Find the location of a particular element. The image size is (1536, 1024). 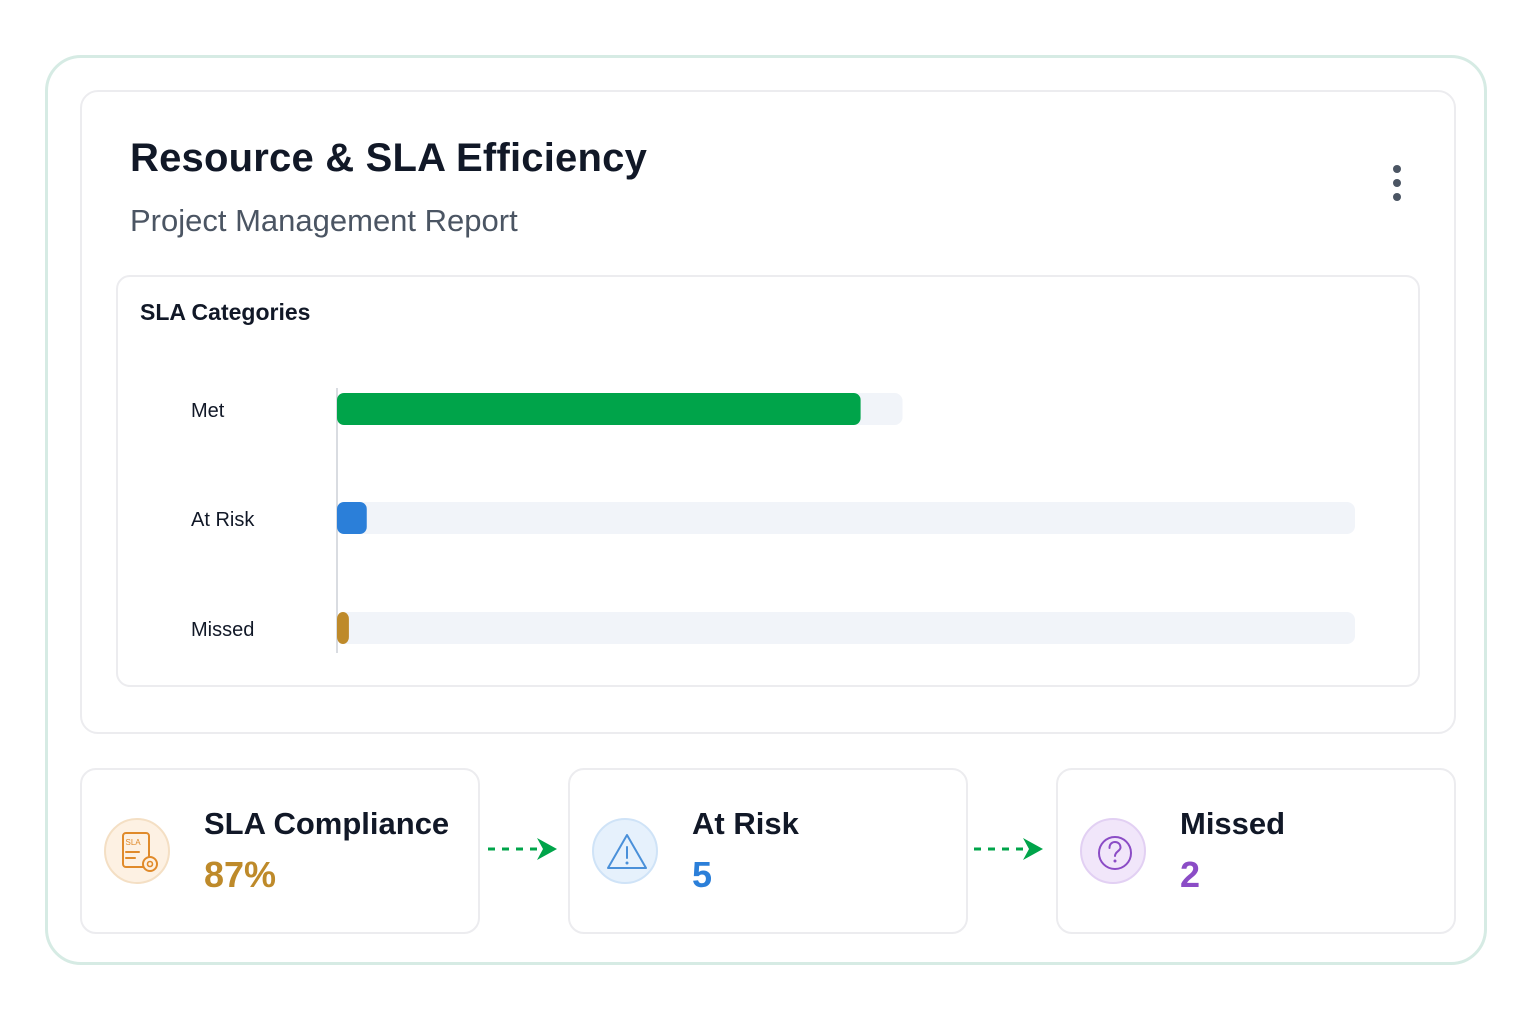

sla-document-icon: SLA is located at coordinates (137, 851).